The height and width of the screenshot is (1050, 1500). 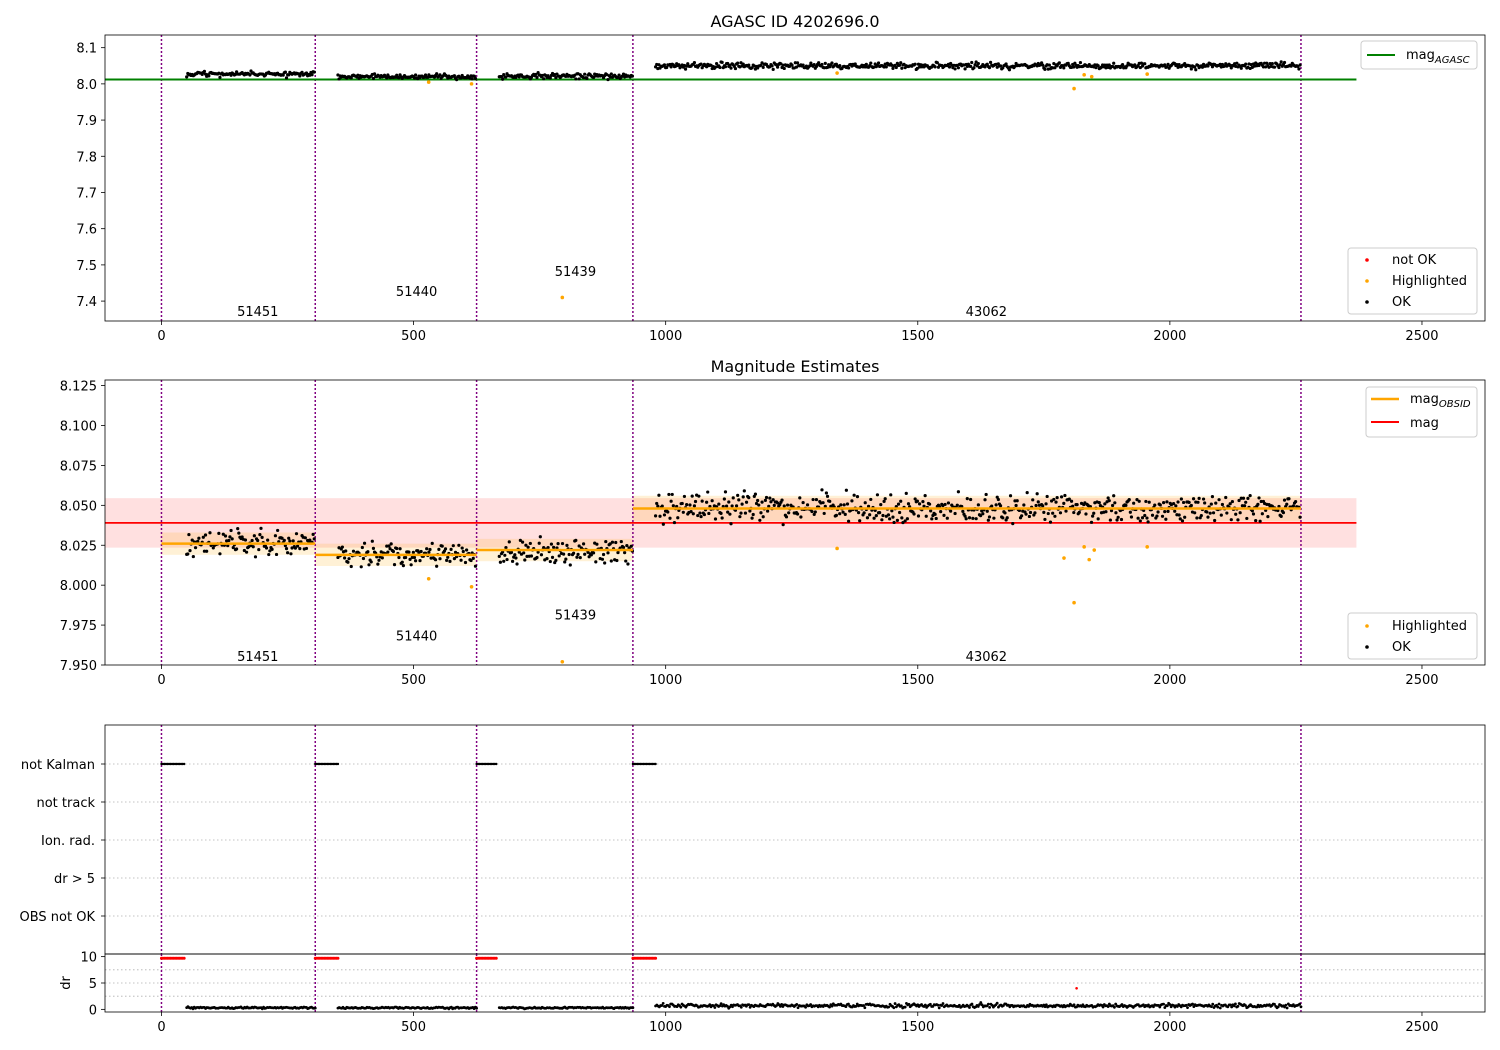 What do you see at coordinates (338, 764) in the screenshot?
I see `flag-point` at bounding box center [338, 764].